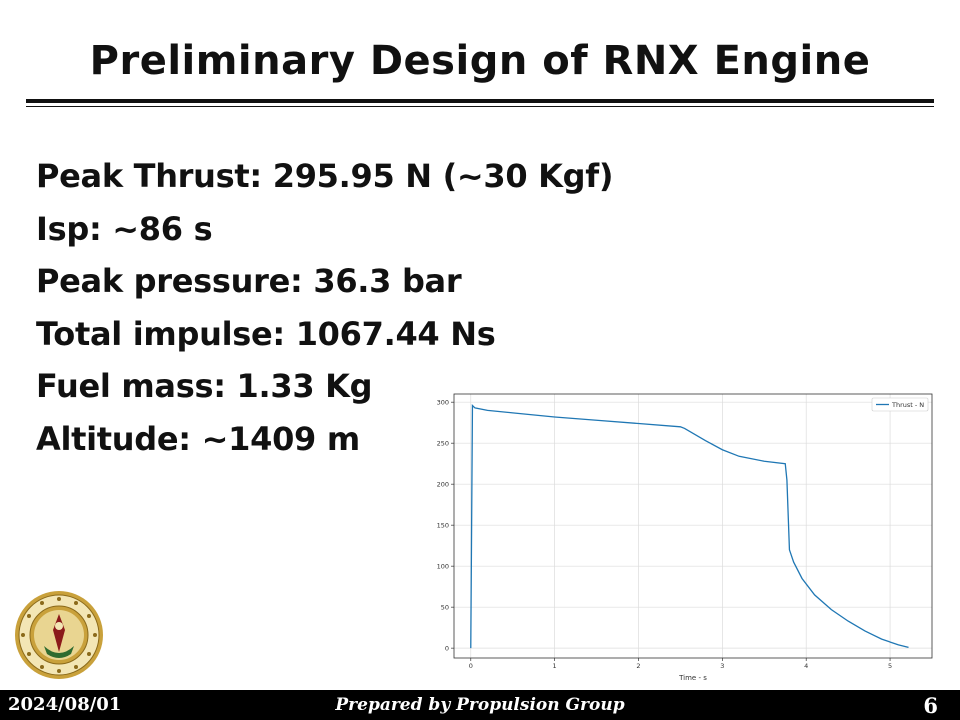 The height and width of the screenshot is (720, 960). I want to click on y-tick-label: 250, so click(443, 443).